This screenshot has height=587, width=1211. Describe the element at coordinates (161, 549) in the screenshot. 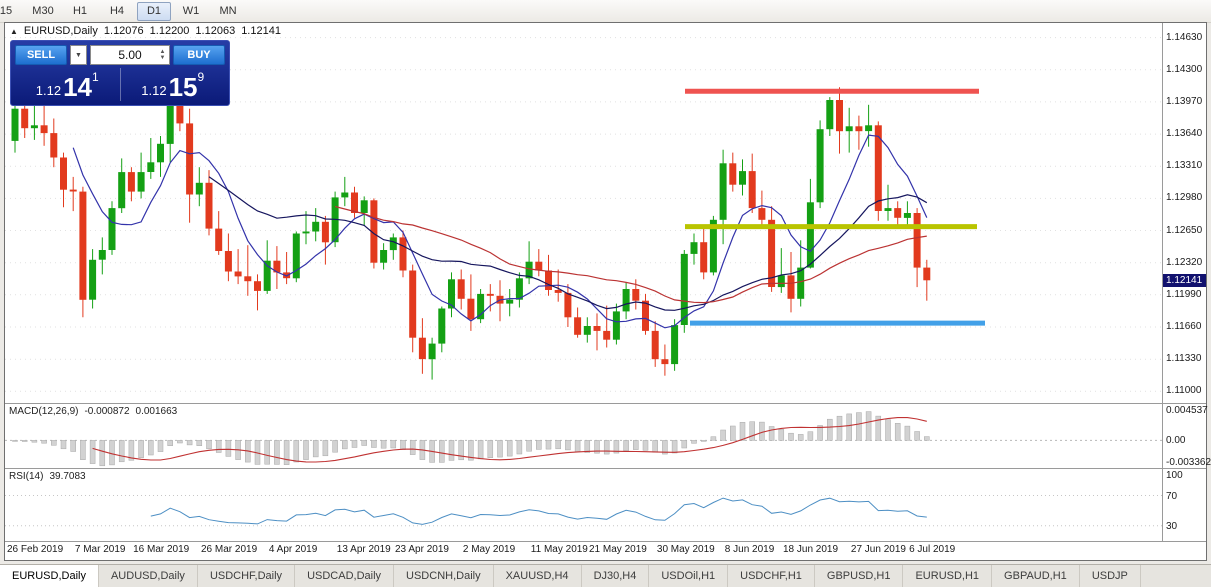

I see `date-axis-label: 16 Mar 2019` at that location.